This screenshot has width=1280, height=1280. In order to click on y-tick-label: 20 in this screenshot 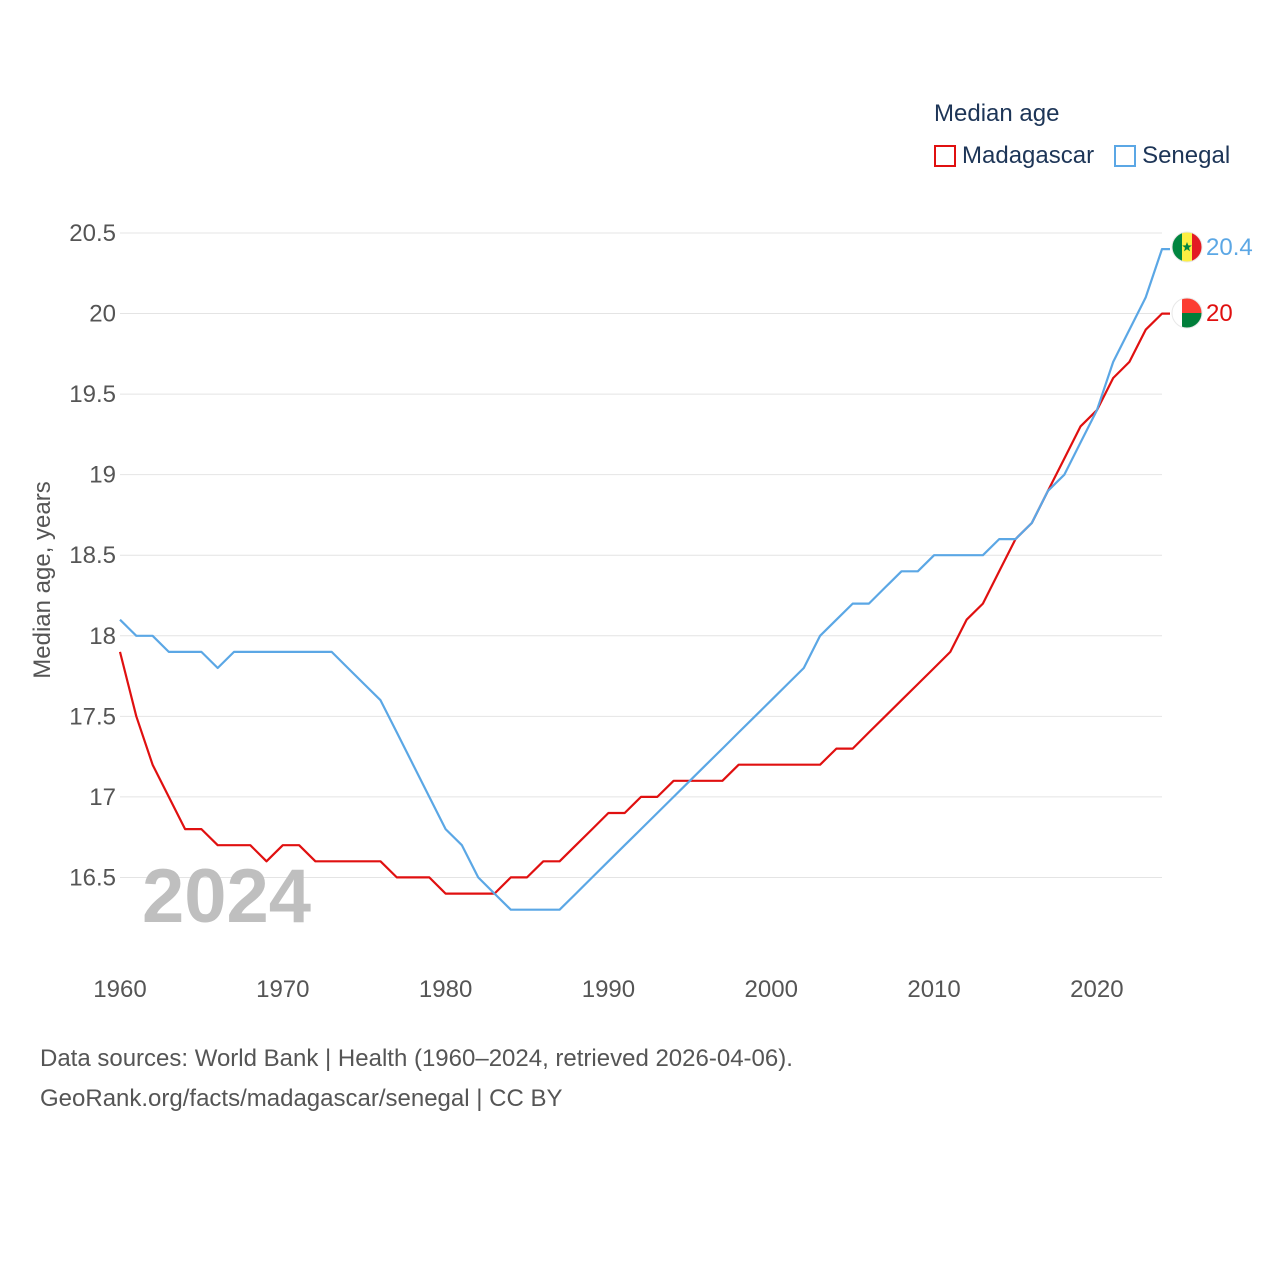, I will do `click(102, 314)`.